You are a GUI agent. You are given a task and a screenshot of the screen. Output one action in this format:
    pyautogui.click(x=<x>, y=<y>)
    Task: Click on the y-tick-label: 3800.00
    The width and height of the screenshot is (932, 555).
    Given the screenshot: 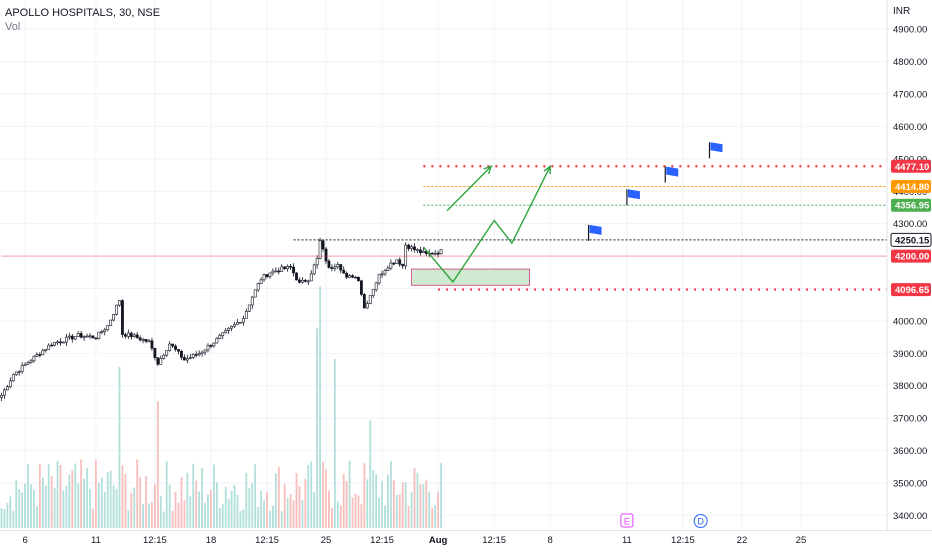 What is the action you would take?
    pyautogui.click(x=910, y=386)
    